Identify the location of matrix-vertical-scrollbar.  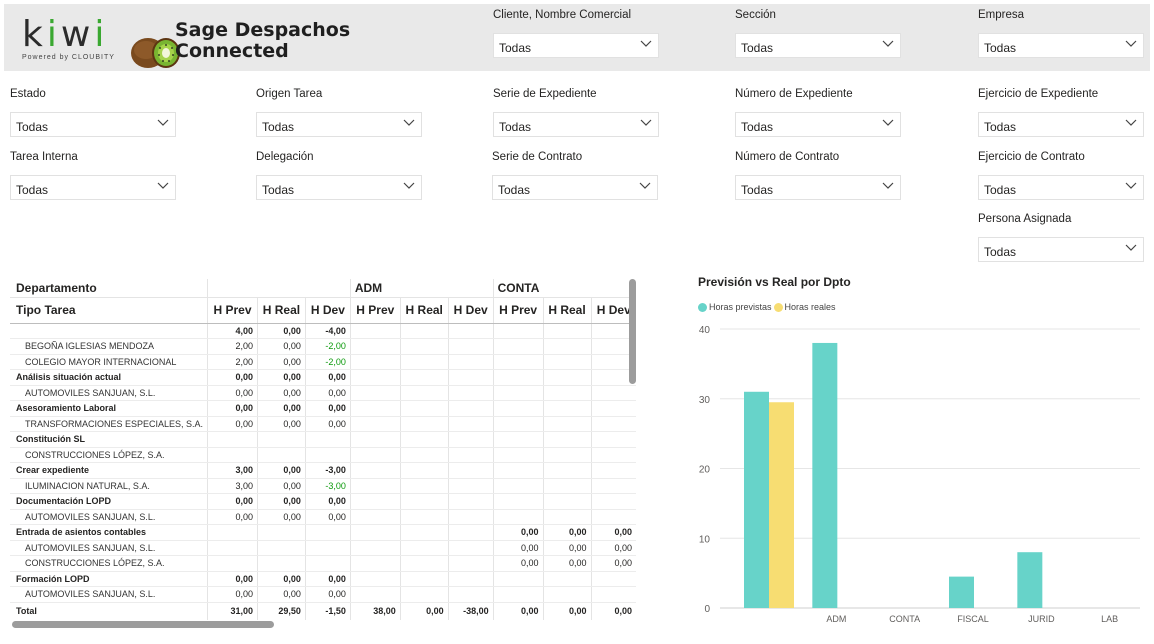
(632, 331).